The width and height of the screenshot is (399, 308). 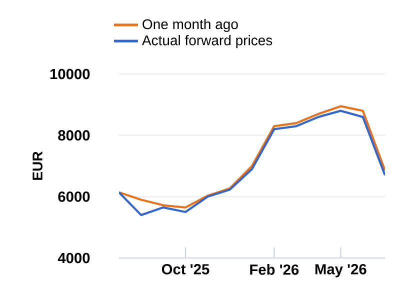 I want to click on x-tick-label: May '26, so click(x=340, y=271).